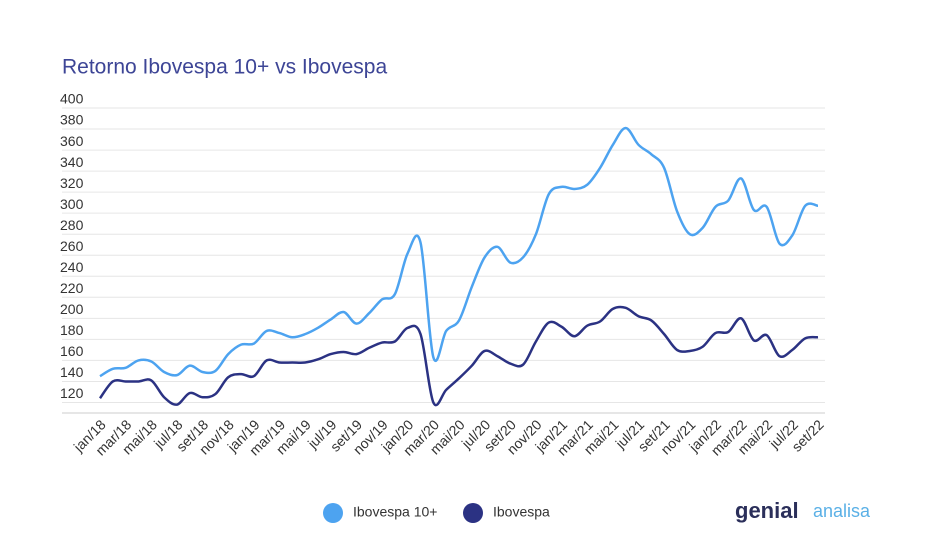  What do you see at coordinates (72, 120) in the screenshot?
I see `y-tick-label: 380` at bounding box center [72, 120].